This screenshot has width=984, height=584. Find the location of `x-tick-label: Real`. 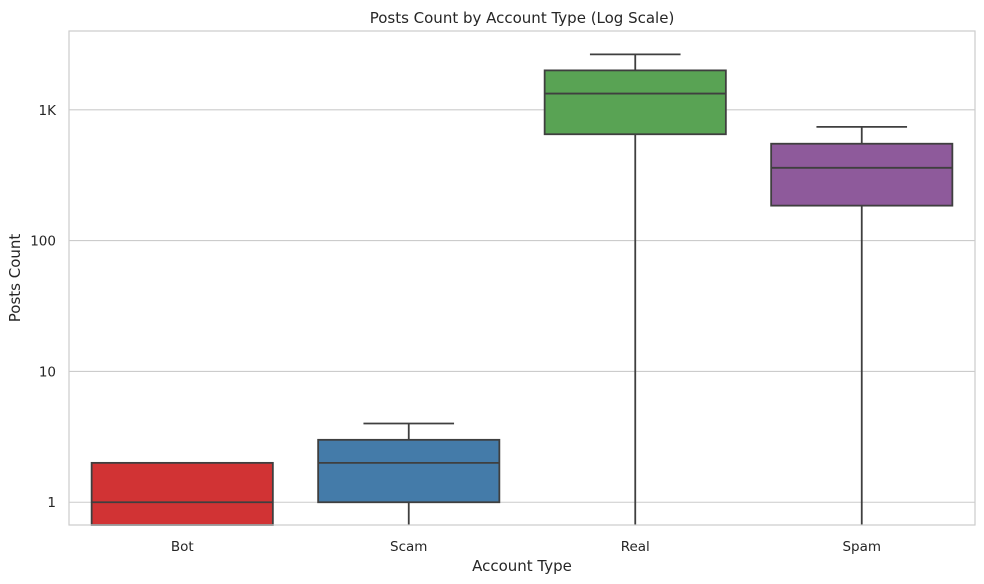

x-tick-label: Real is located at coordinates (635, 547).